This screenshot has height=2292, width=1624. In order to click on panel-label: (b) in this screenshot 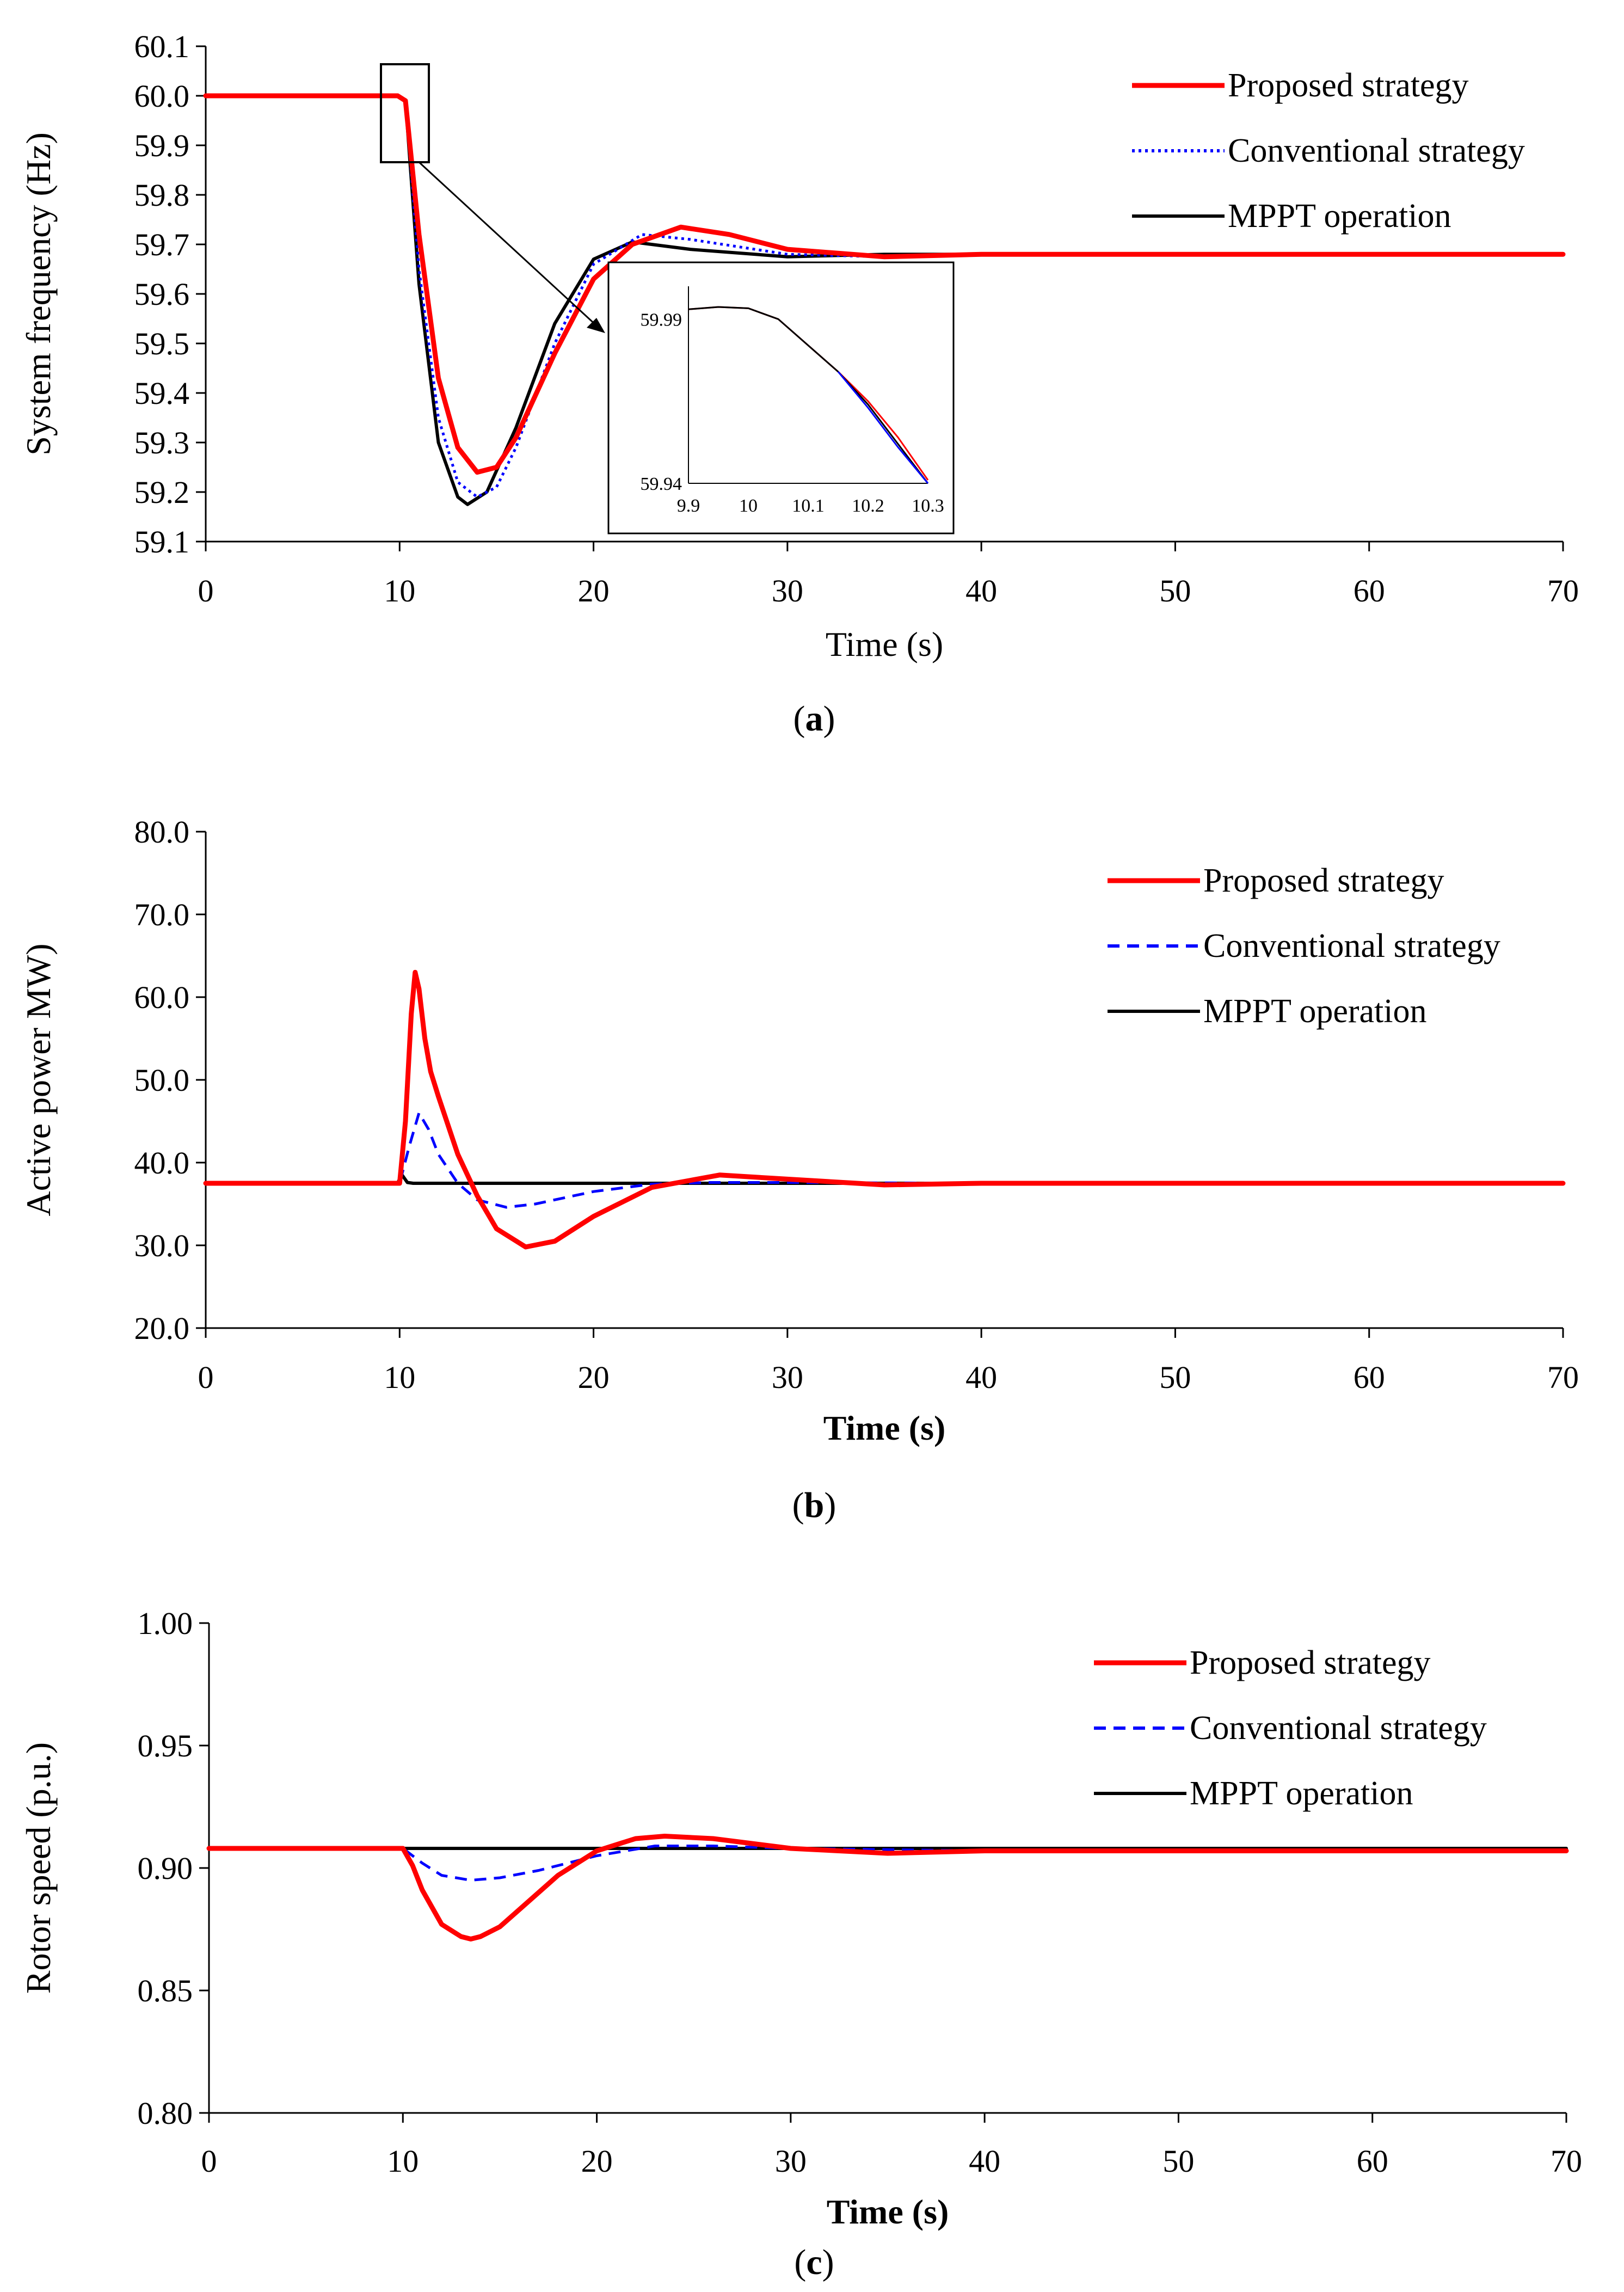, I will do `click(814, 1505)`.